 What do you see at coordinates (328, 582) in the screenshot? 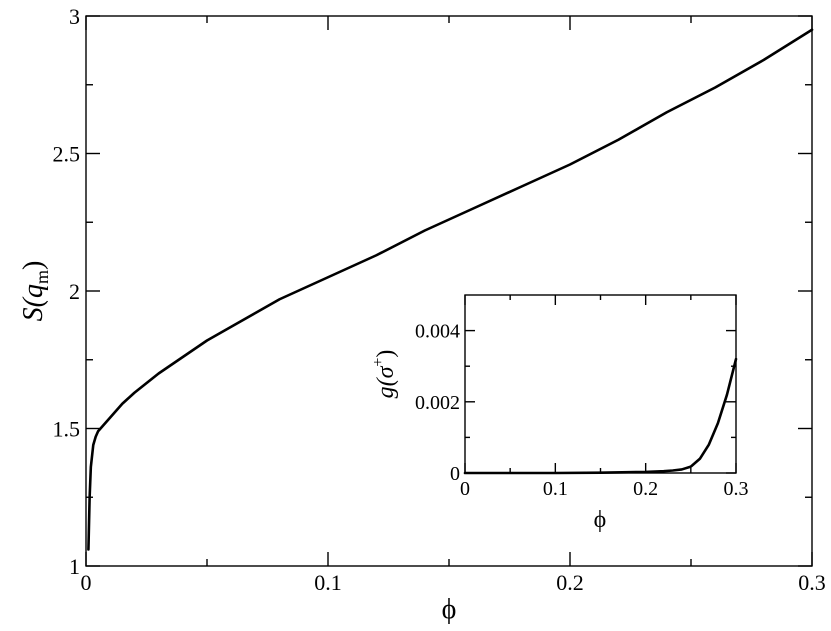
I see `main-x-tick-label: 0.1` at bounding box center [328, 582].